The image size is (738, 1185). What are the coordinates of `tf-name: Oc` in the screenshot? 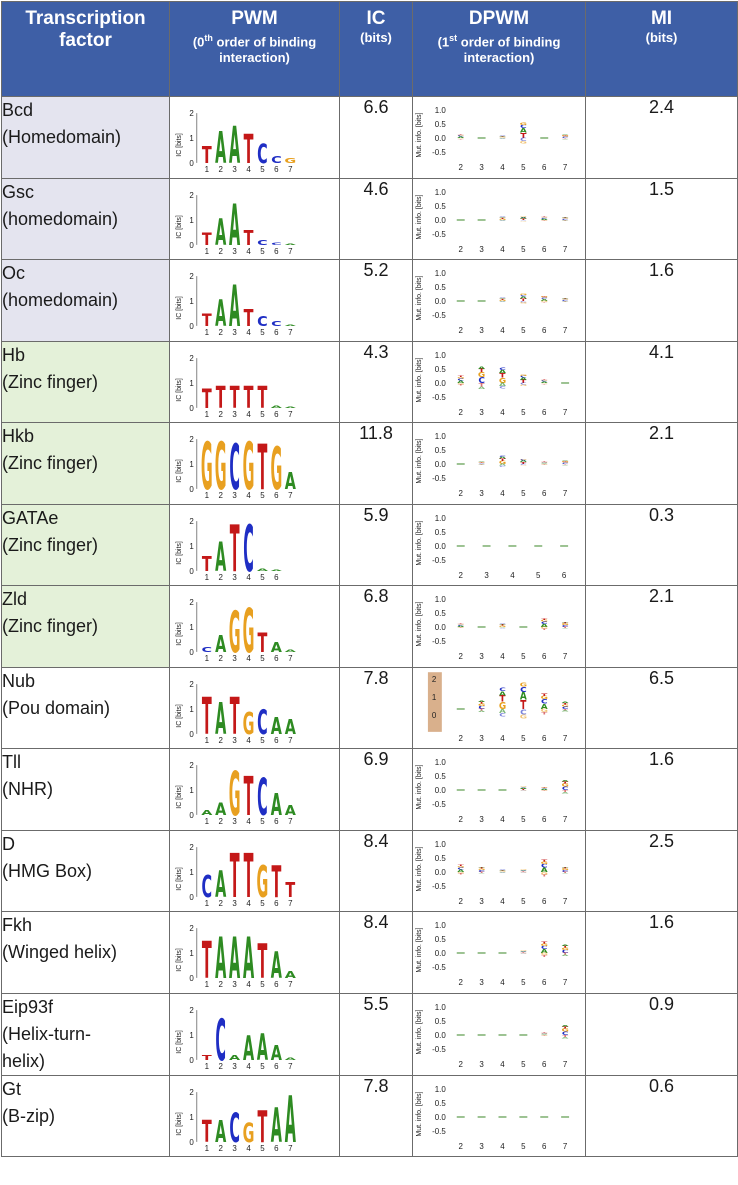 It's located at (14, 273).